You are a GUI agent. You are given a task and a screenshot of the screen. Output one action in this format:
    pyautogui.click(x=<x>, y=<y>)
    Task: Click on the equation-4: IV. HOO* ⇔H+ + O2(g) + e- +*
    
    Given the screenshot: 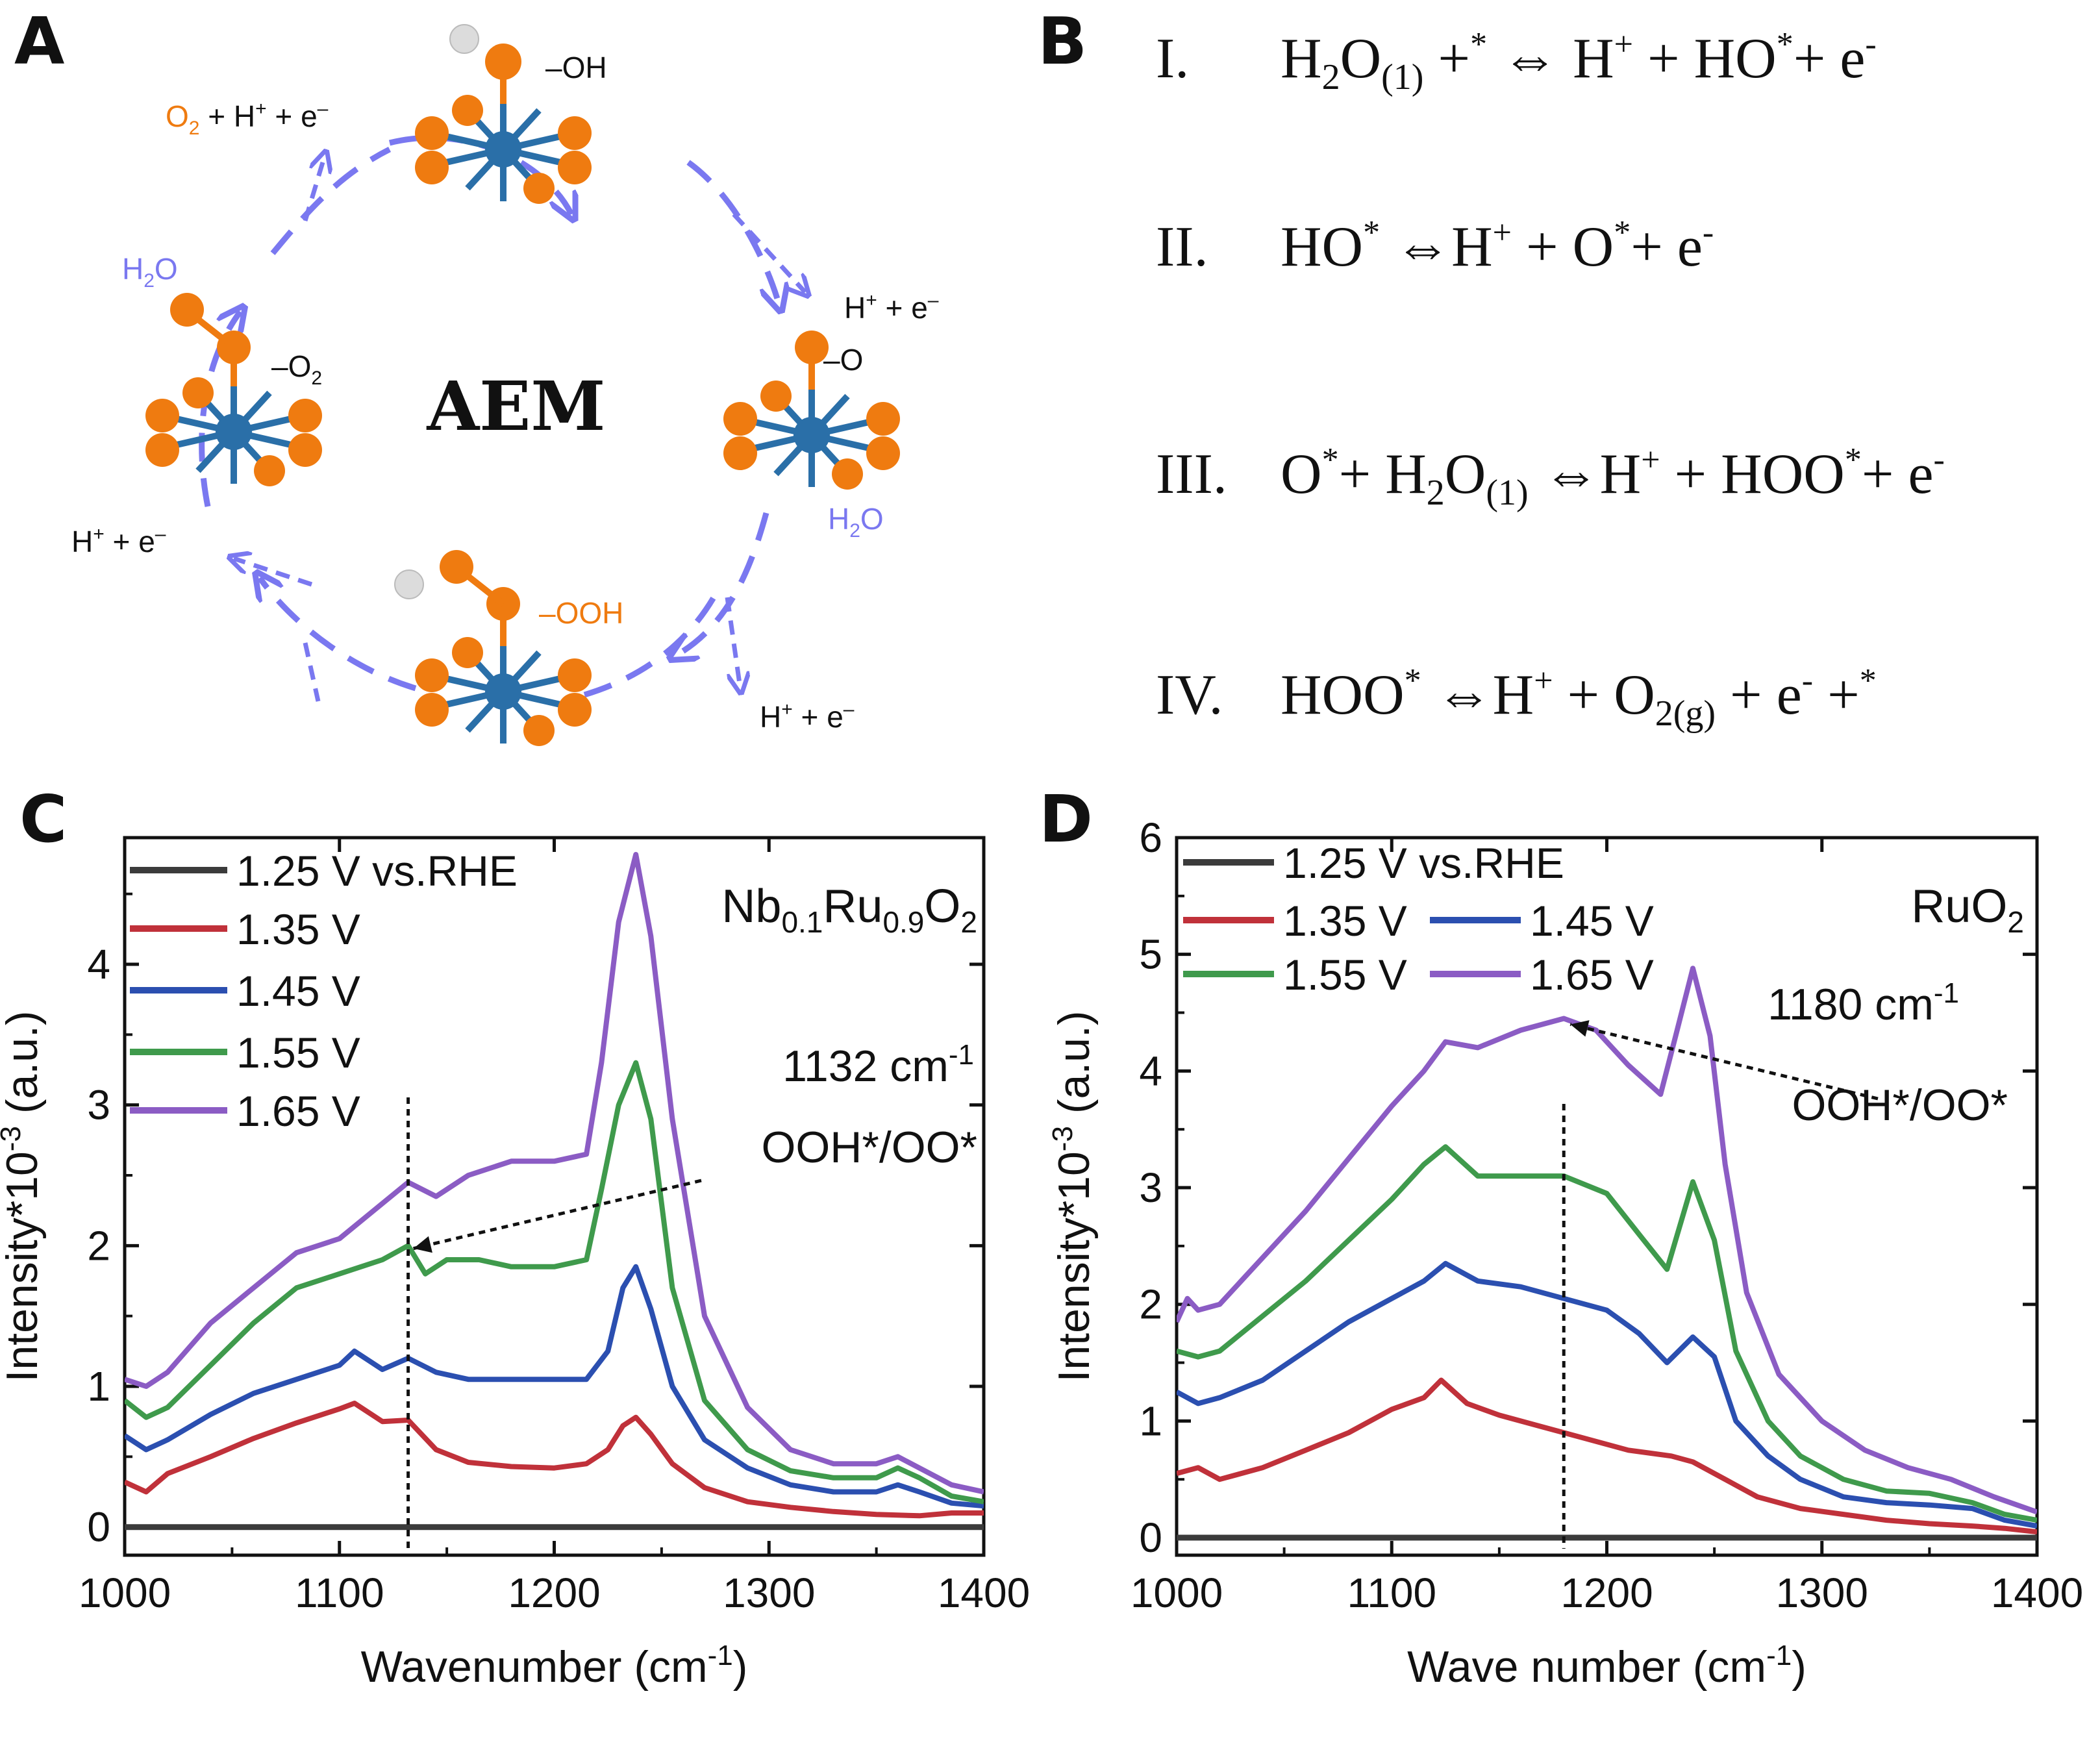 What is the action you would take?
    pyautogui.click(x=1516, y=698)
    